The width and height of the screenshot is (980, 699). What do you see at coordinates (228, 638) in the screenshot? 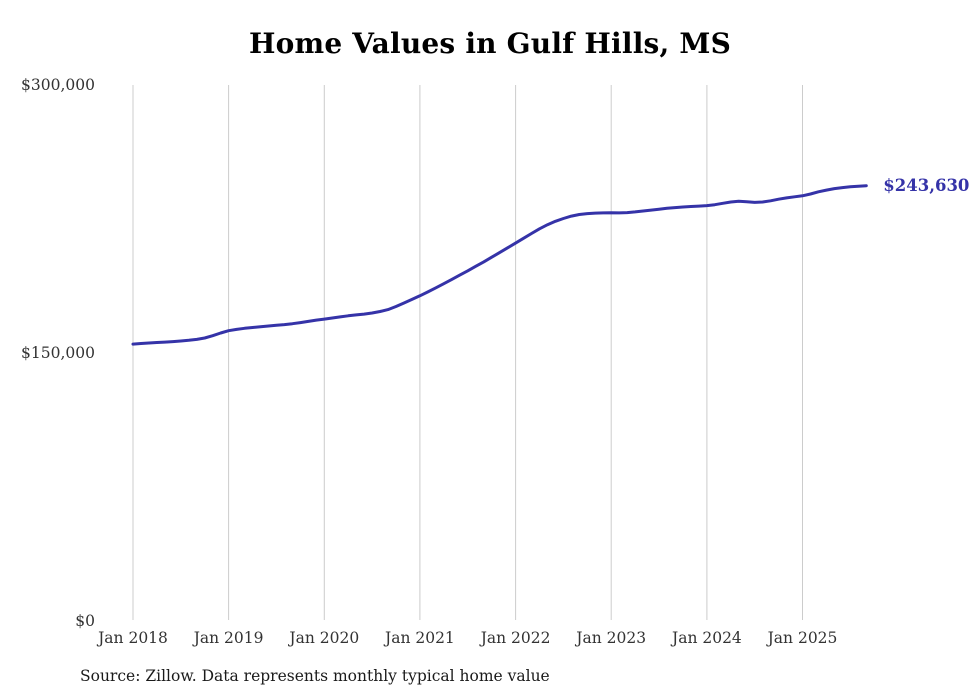
I see `x-axis-tick-label: Jan 2019` at bounding box center [228, 638].